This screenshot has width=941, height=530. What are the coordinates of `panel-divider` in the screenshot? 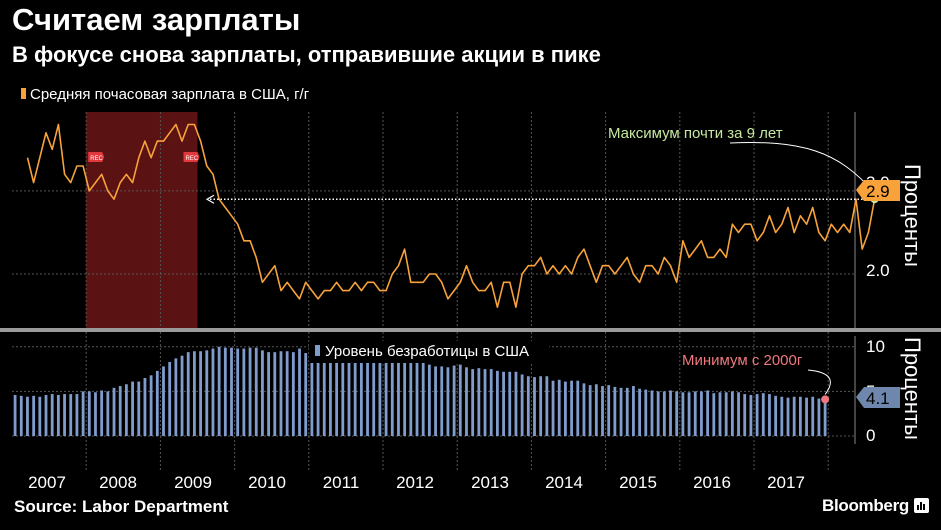 It's located at (470, 330).